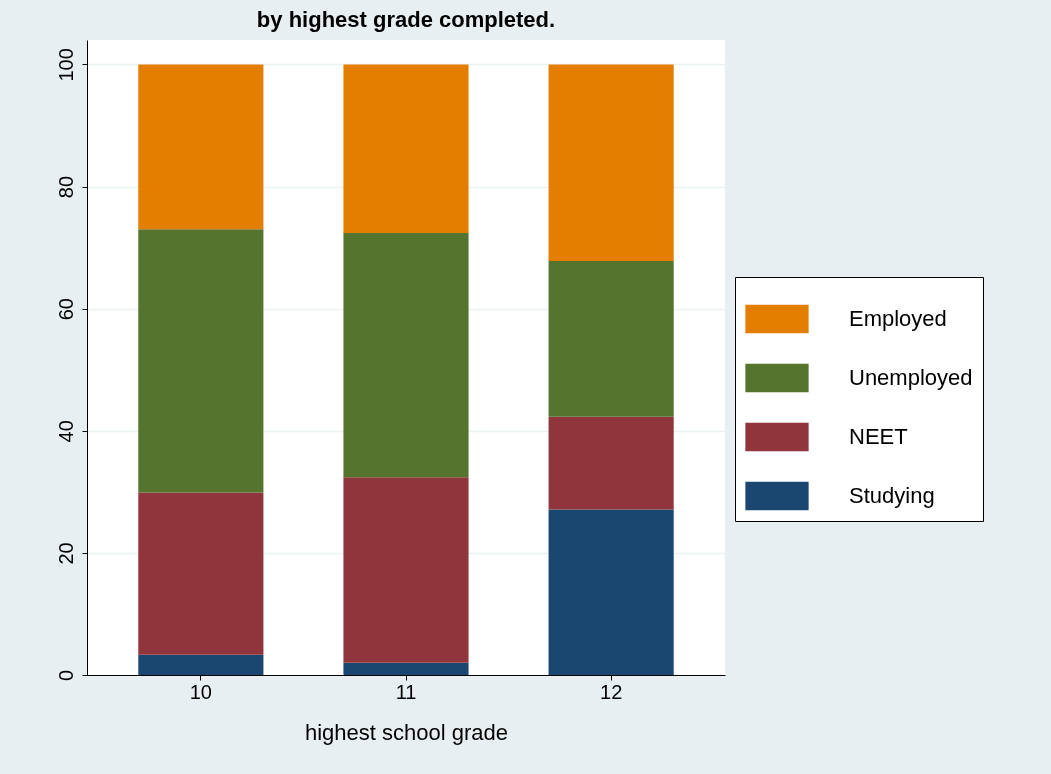 The image size is (1051, 774). Describe the element at coordinates (406, 732) in the screenshot. I see `x-axis-title: highest school grade` at that location.